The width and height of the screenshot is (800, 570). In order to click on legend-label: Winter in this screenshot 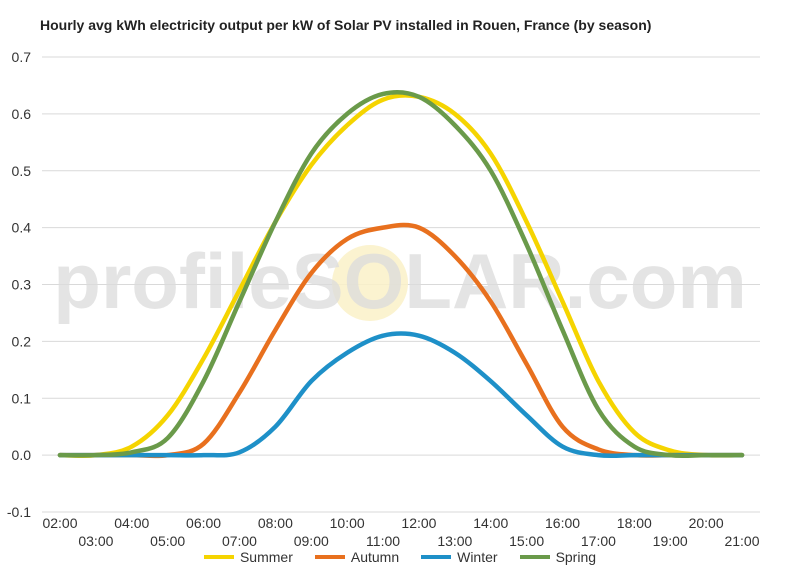, I will do `click(477, 557)`.